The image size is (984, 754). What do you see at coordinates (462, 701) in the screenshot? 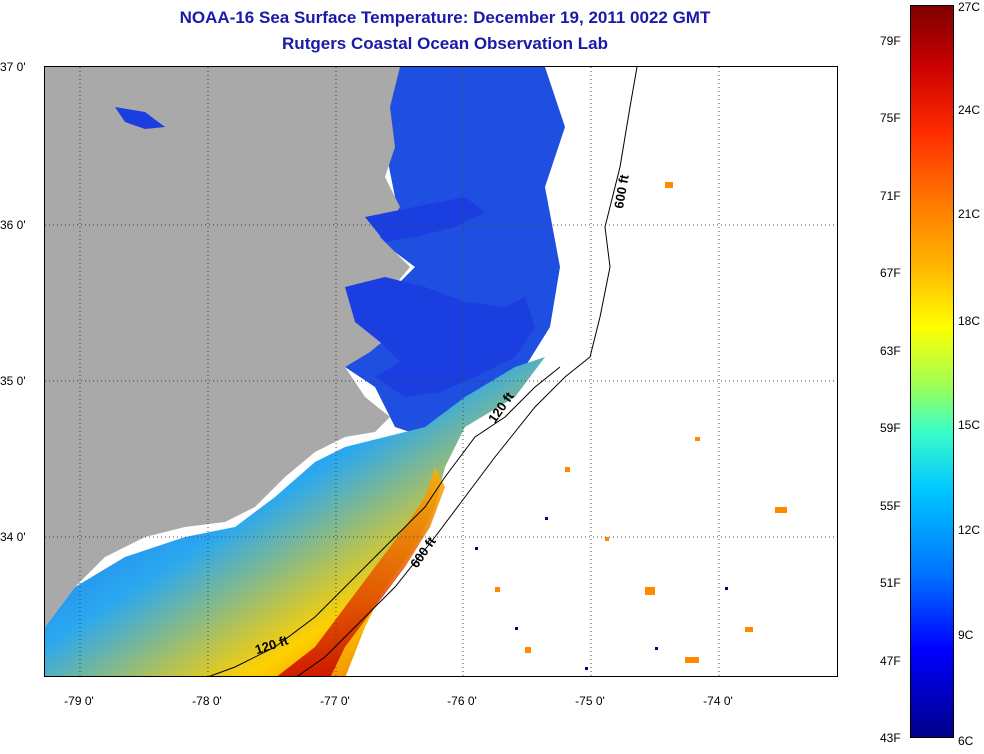
I see `lon-label-76: -76 0'` at bounding box center [462, 701].